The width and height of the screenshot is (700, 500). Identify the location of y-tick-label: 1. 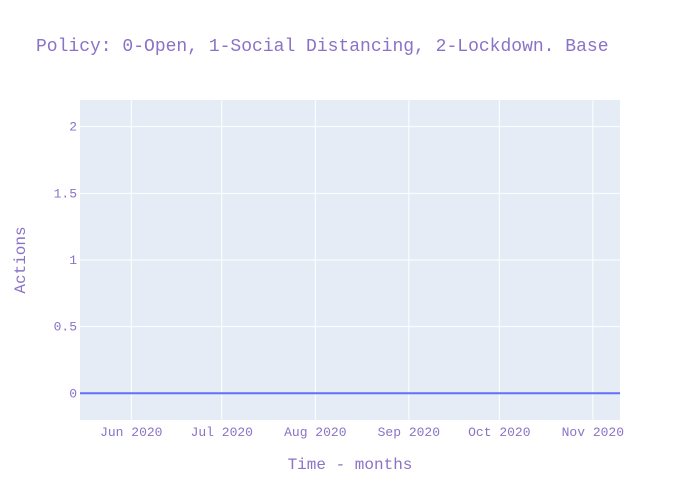
(73, 260).